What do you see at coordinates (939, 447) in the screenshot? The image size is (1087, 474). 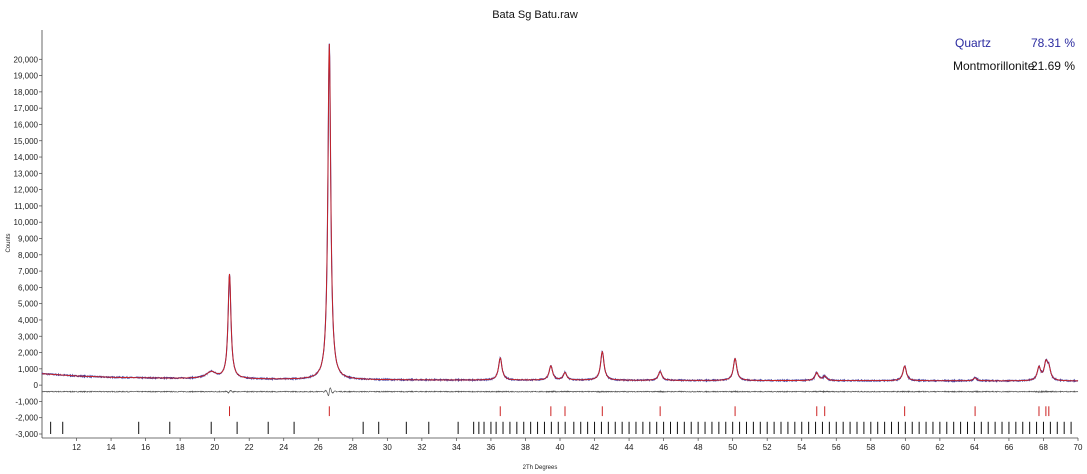 I see `x-tick-label: 62` at bounding box center [939, 447].